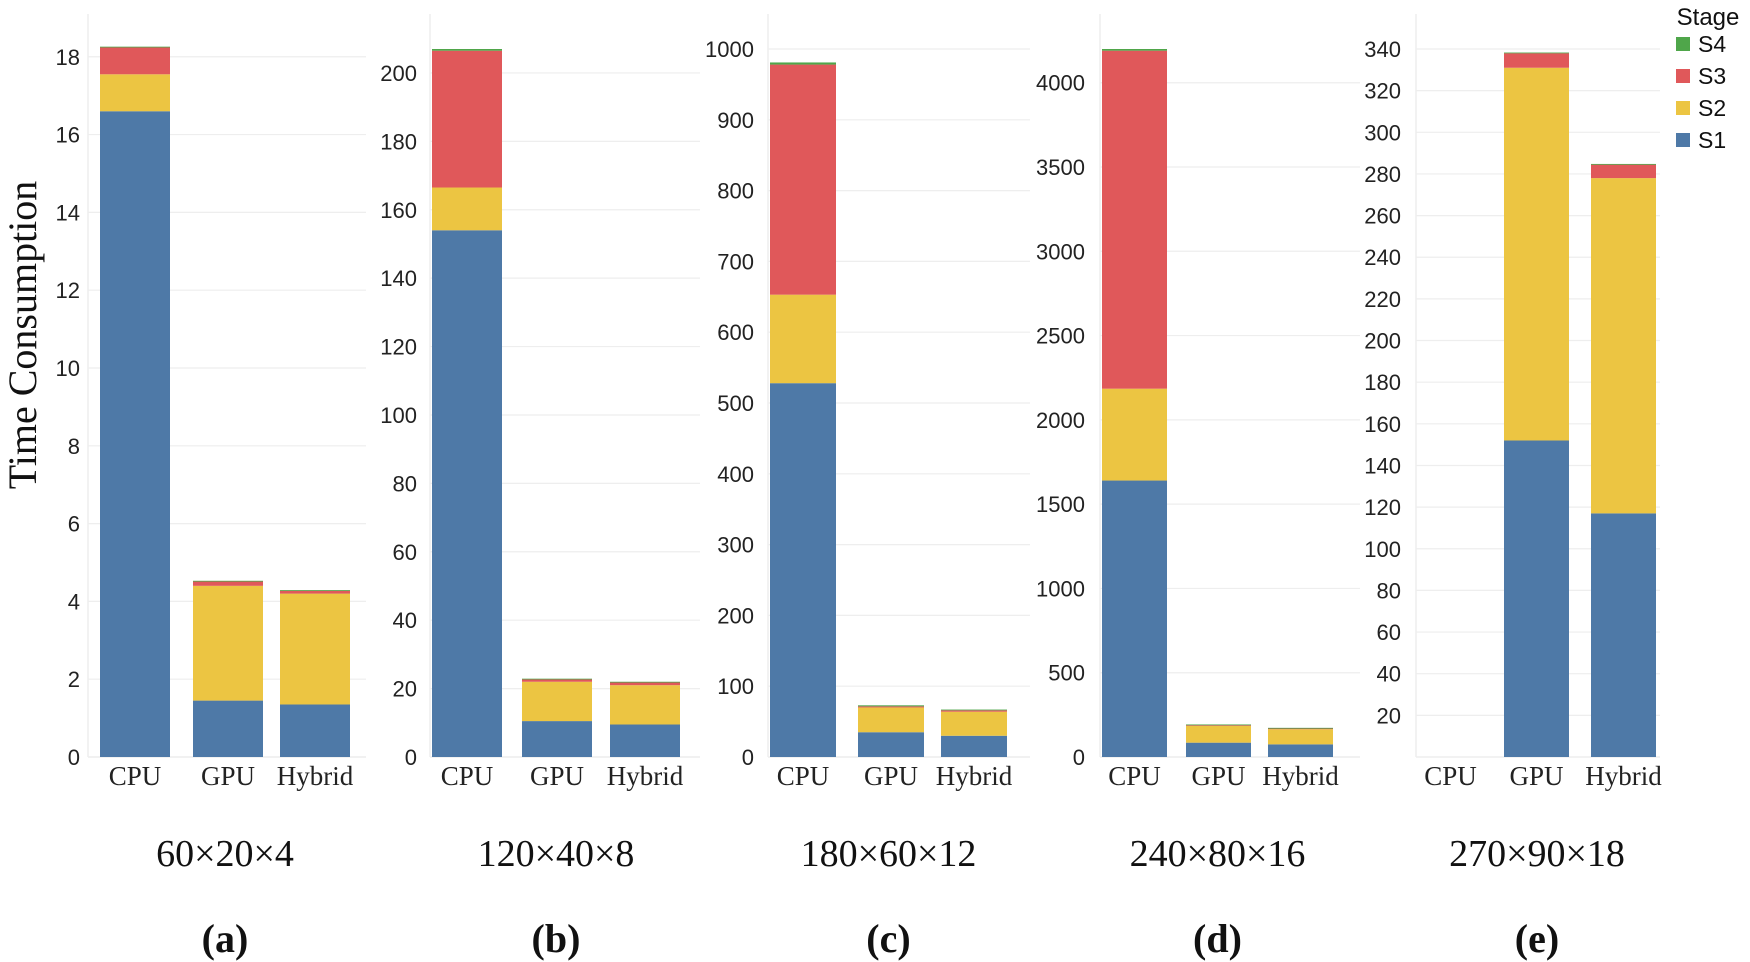 The width and height of the screenshot is (1750, 962). What do you see at coordinates (1382, 174) in the screenshot?
I see `y-tick-label: 280` at bounding box center [1382, 174].